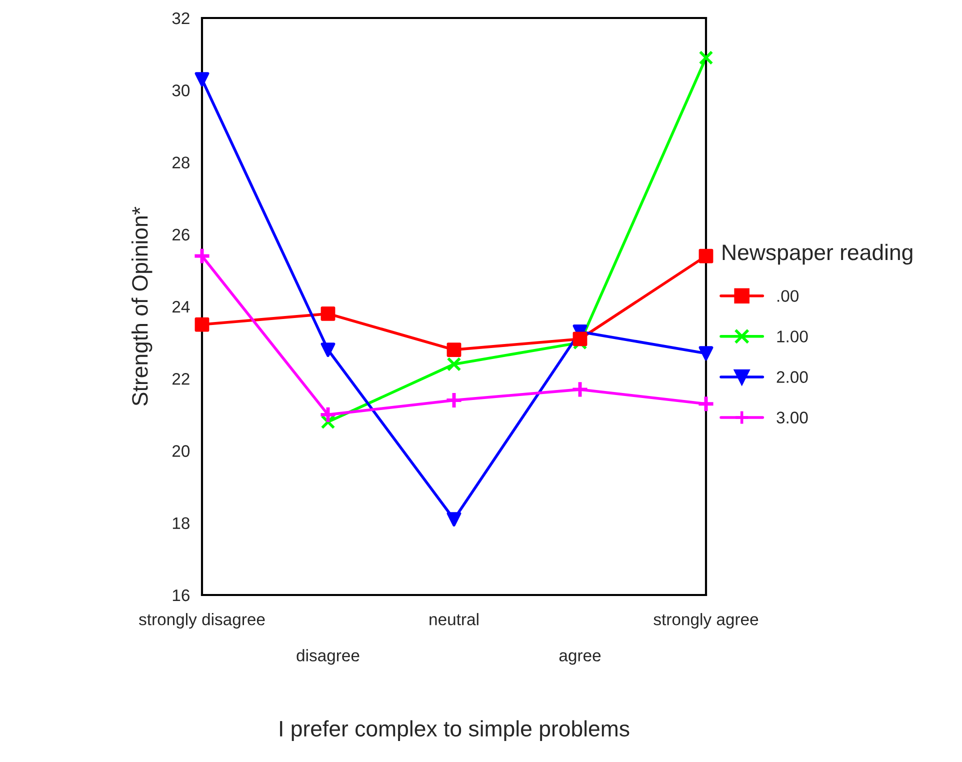 This screenshot has width=962, height=762. Describe the element at coordinates (328, 657) in the screenshot. I see `x-tick-label: disagree` at that location.